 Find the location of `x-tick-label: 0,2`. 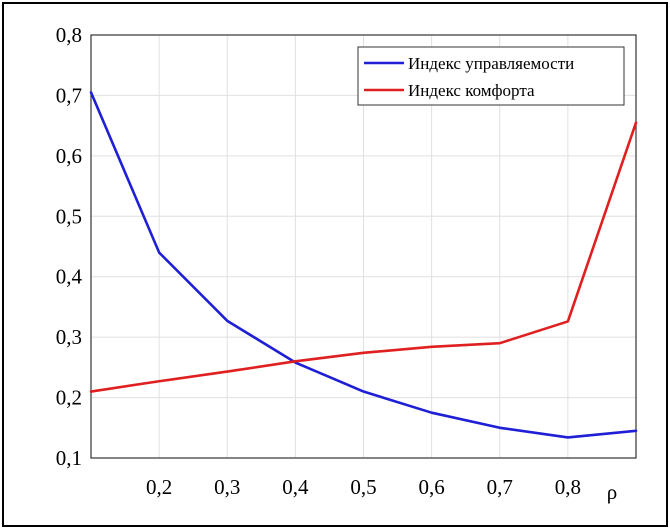

x-tick-label: 0,2 is located at coordinates (159, 487).